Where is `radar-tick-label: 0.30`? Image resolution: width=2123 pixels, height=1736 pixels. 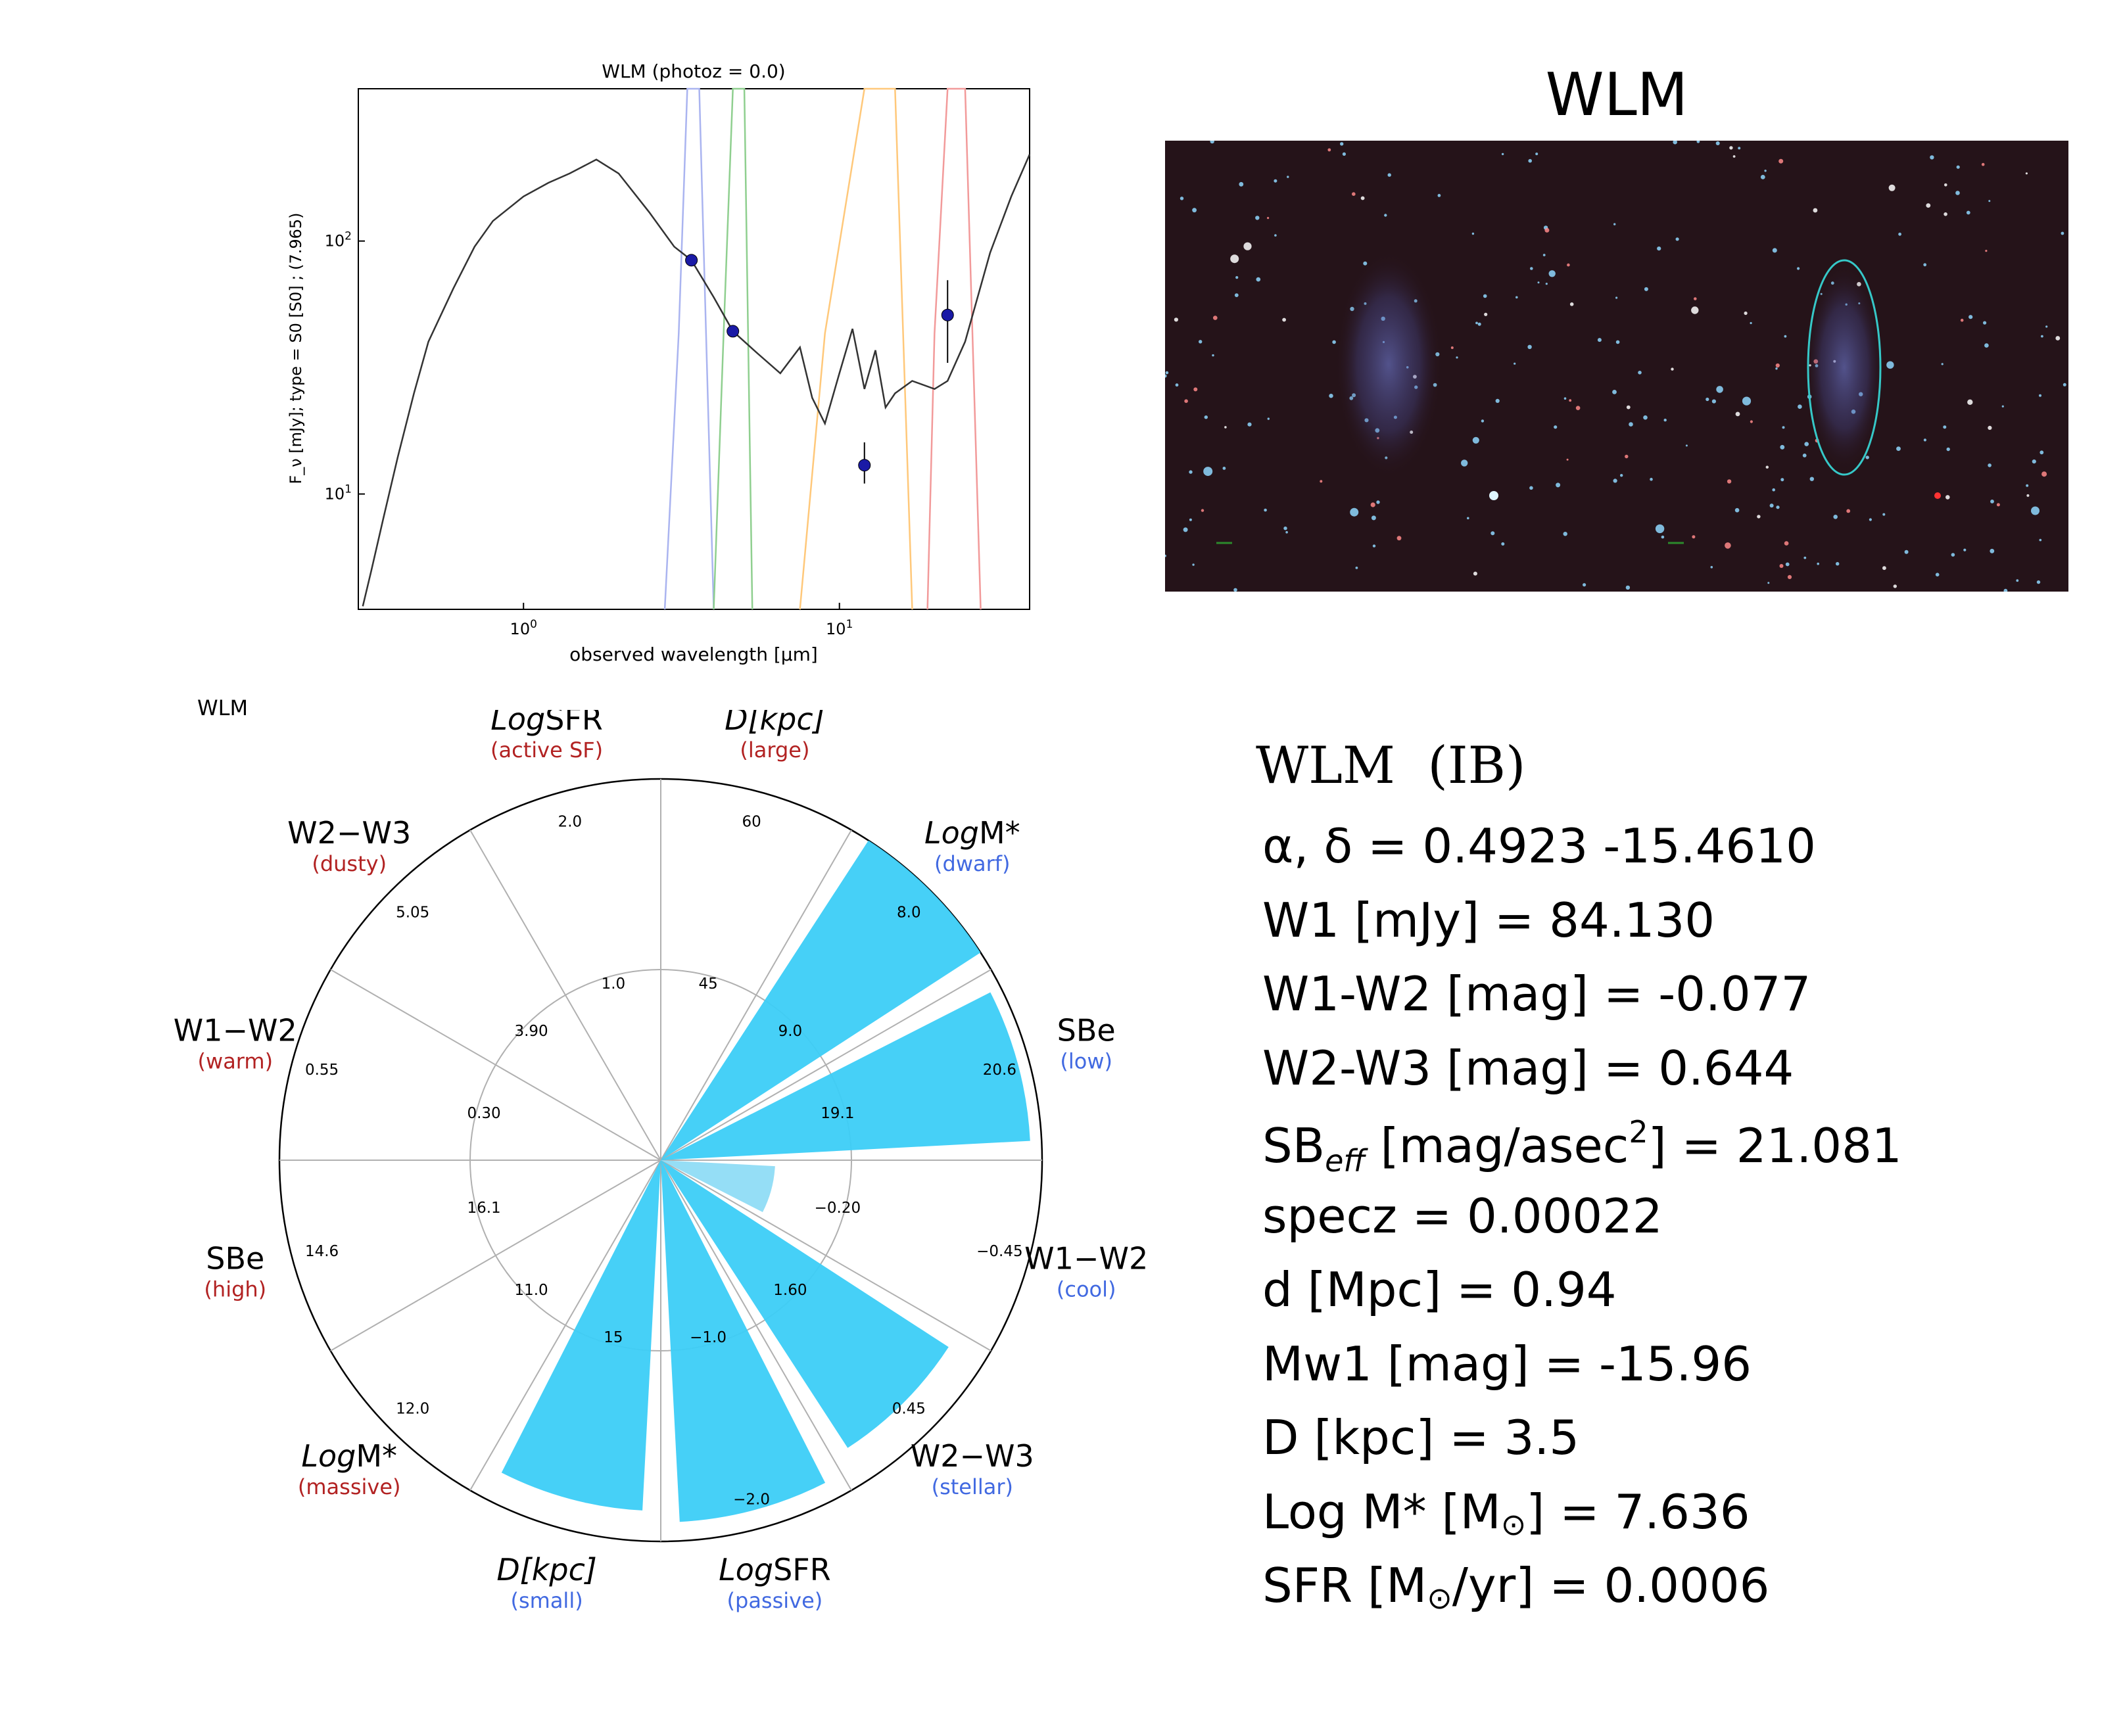
radar-tick-label: 0.30 is located at coordinates (483, 1113).